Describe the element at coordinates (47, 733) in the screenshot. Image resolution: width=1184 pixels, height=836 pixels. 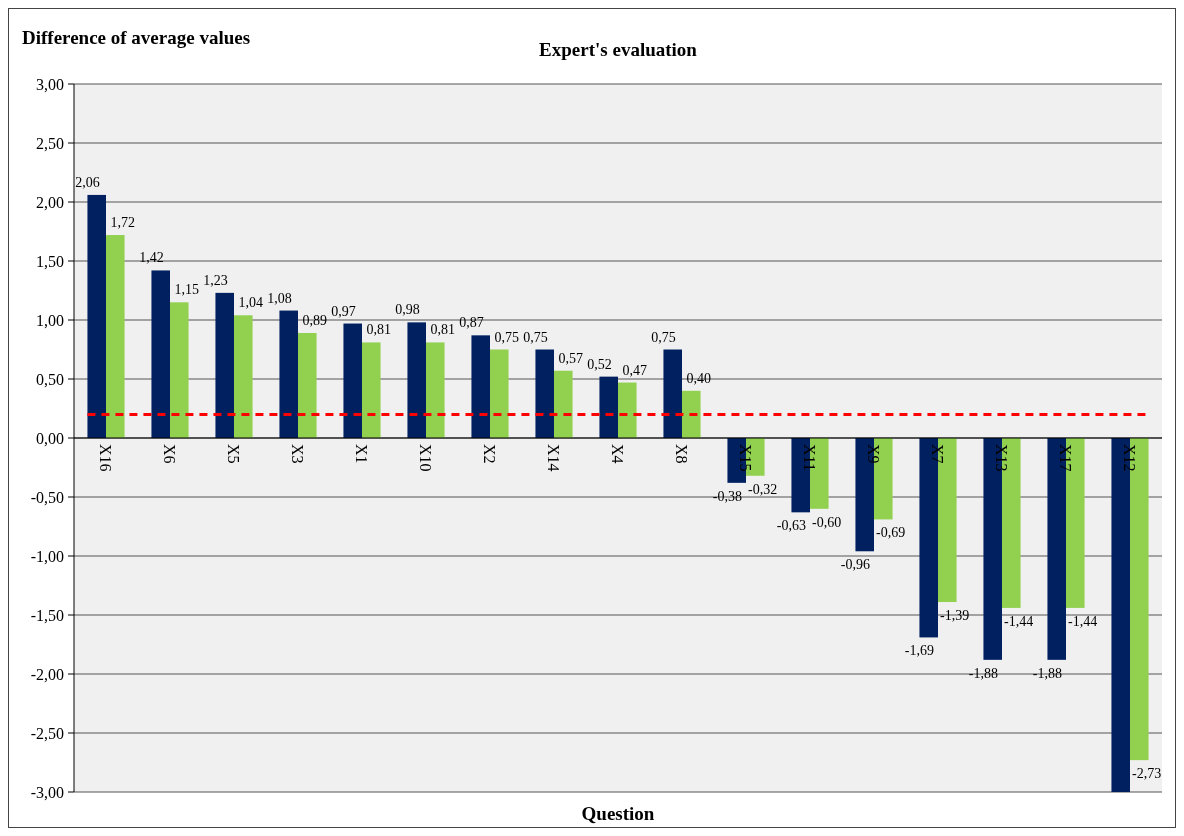
I see `y-tick-label: -2,50` at that location.